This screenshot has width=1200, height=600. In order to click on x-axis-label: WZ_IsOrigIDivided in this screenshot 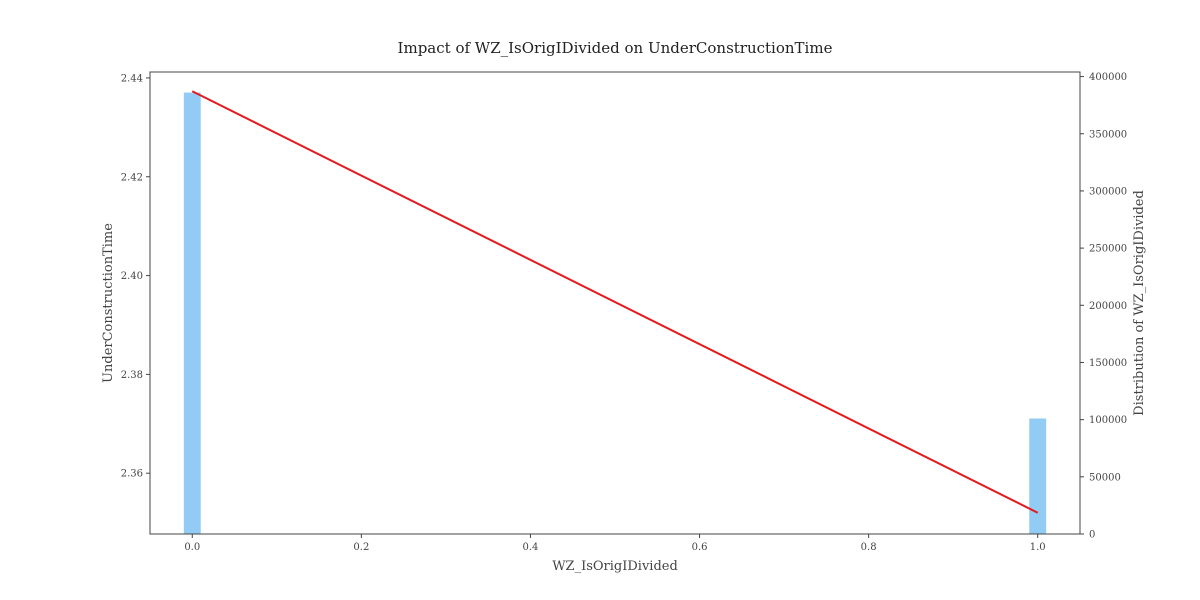, I will do `click(615, 566)`.